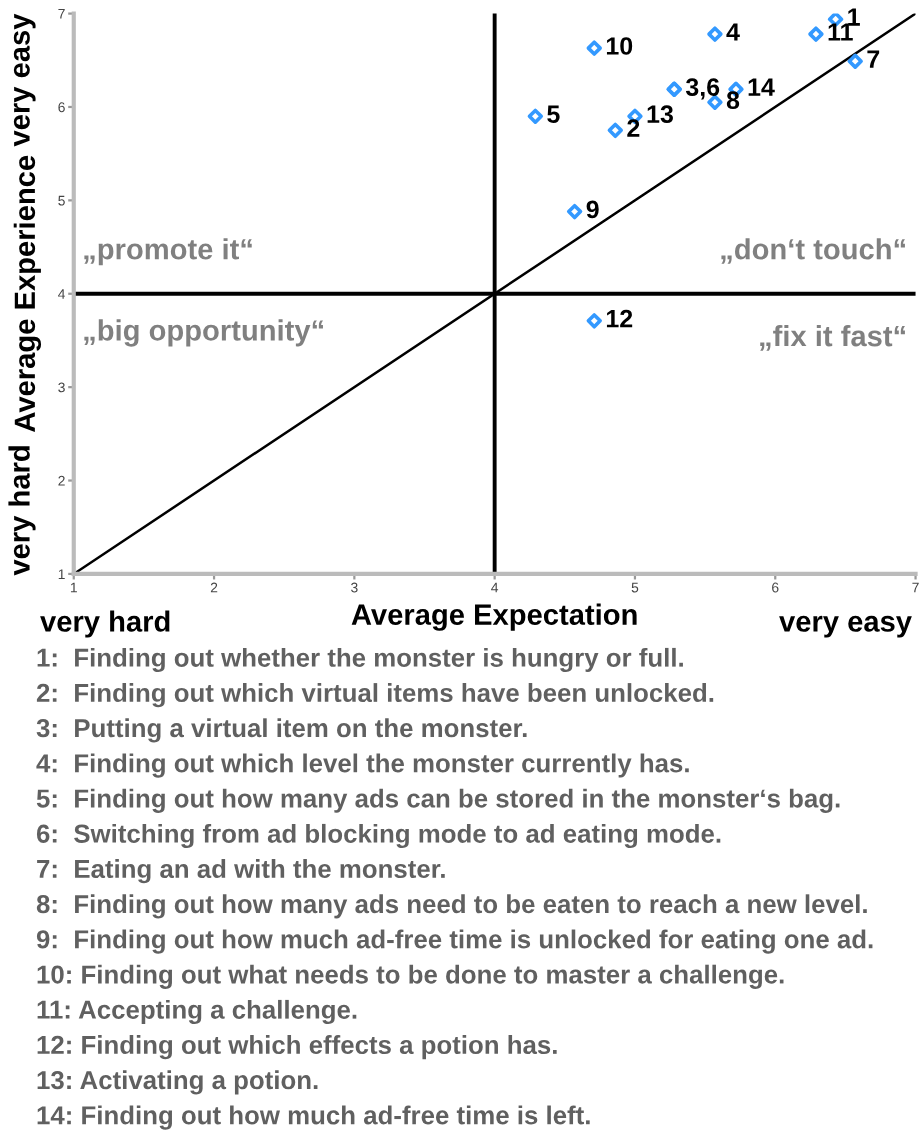 Image resolution: width=922 pixels, height=1132 pixels. Describe the element at coordinates (360, 660) in the screenshot. I see `text: 1: Finding out whether the monster is hungry or full.` at that location.